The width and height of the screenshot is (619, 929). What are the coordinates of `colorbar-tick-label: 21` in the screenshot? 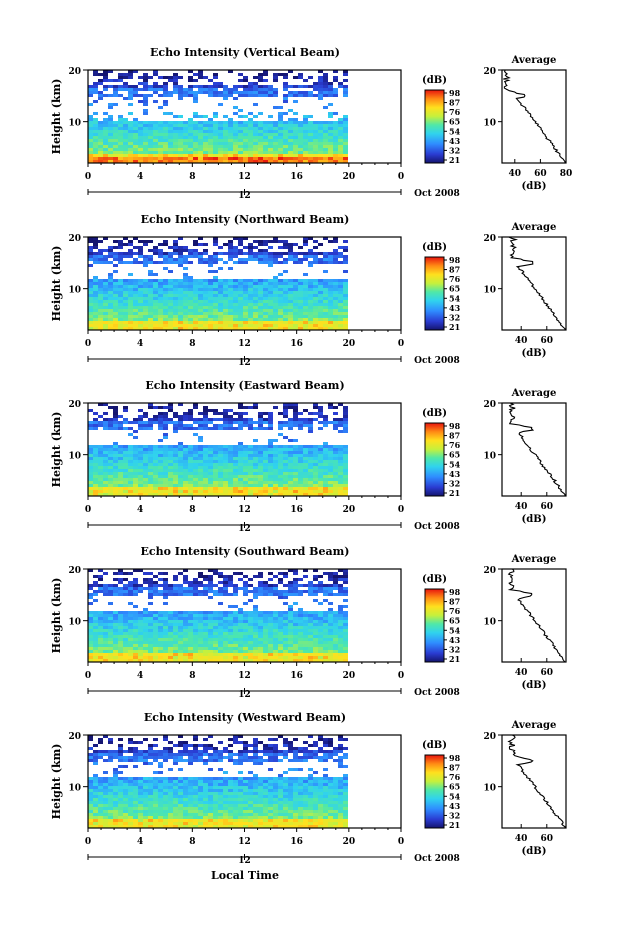 It's located at (454, 160).